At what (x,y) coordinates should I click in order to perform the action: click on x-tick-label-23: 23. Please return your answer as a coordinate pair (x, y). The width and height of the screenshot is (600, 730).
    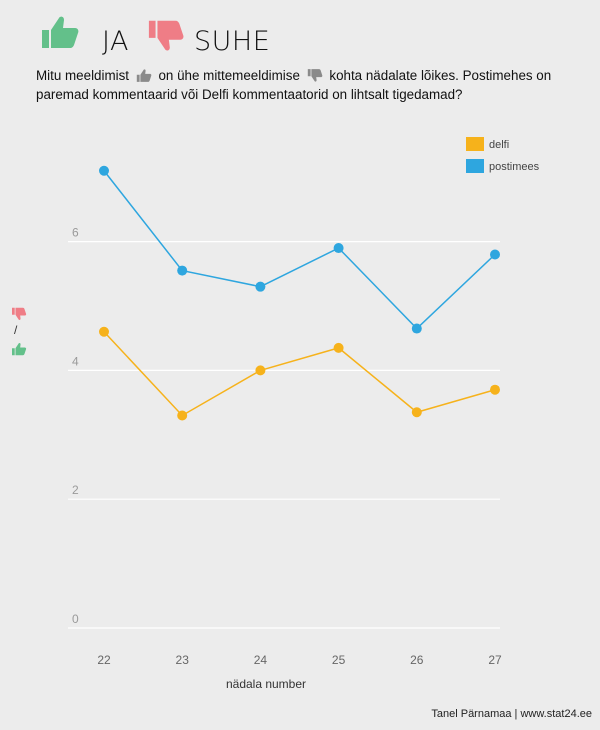
    Looking at the image, I should click on (183, 660).